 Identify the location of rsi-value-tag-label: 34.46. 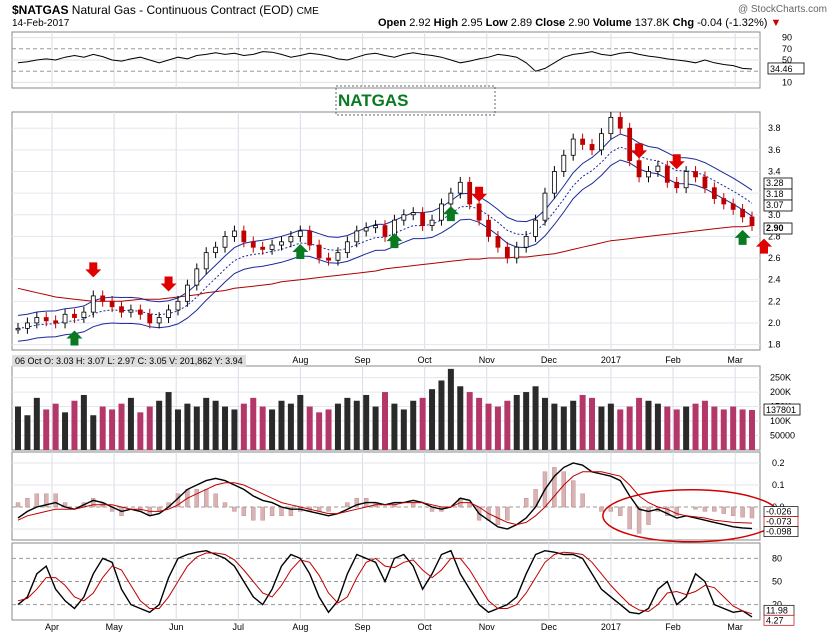
(781, 69).